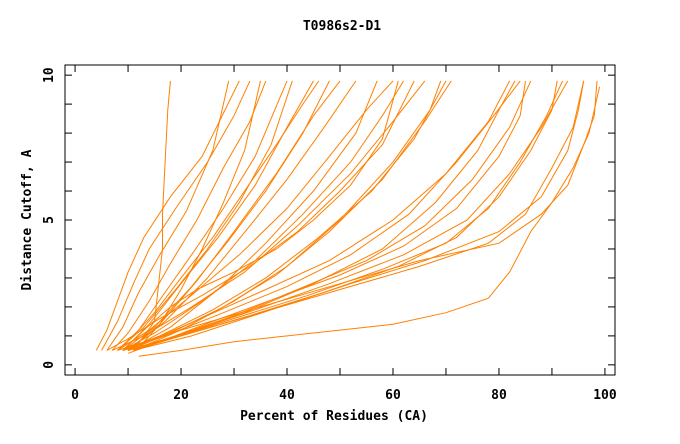  Describe the element at coordinates (605, 395) in the screenshot. I see `x-tick-label: 100` at that location.